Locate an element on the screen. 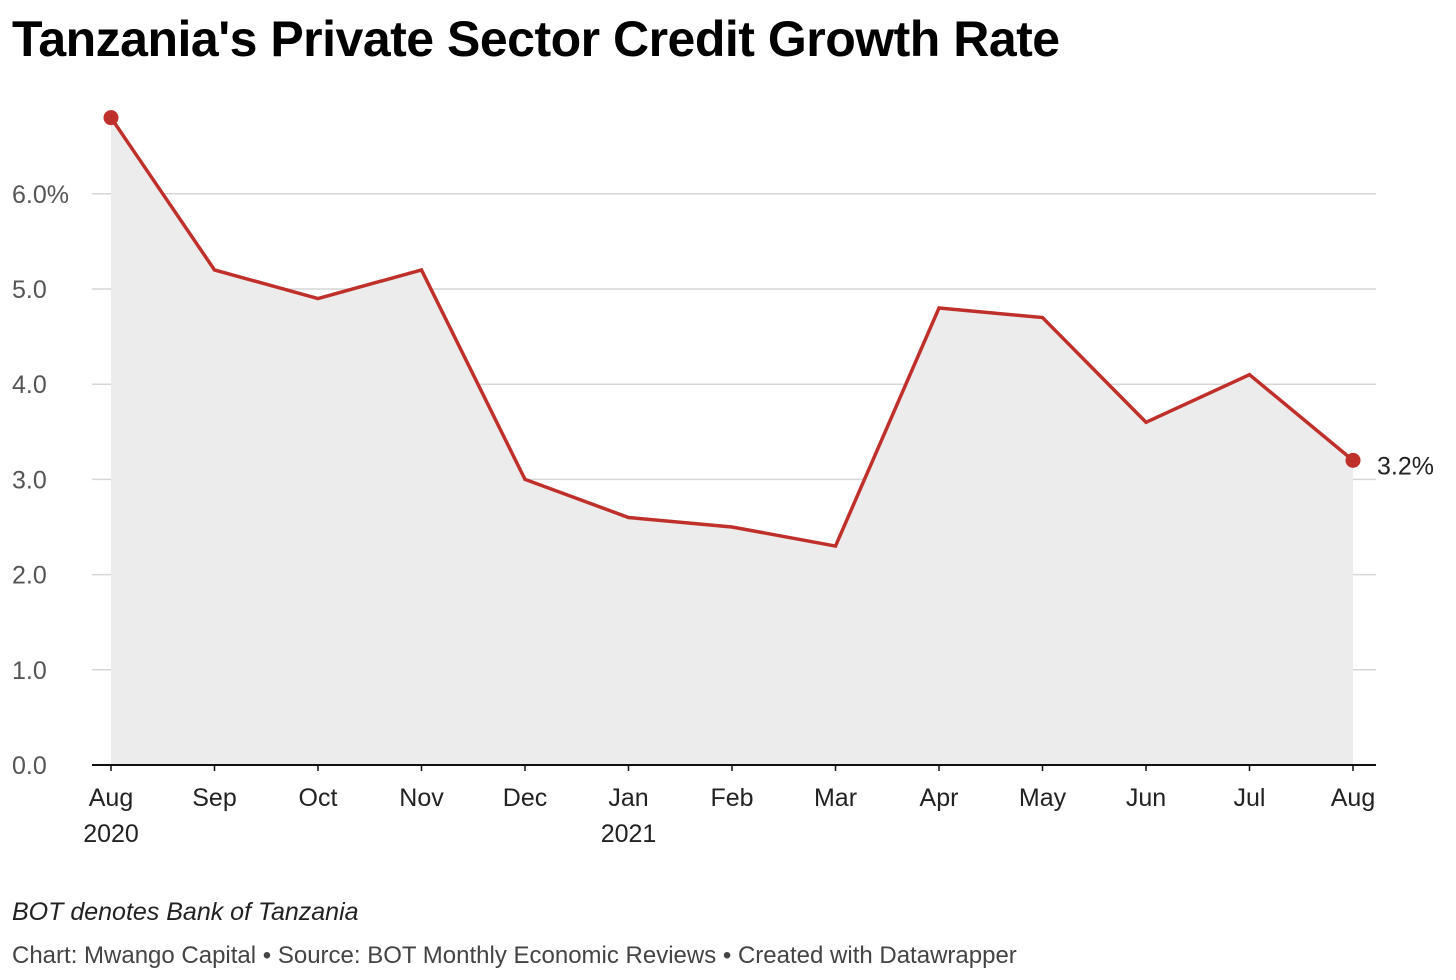  x-tick-label: Mar is located at coordinates (835, 798).